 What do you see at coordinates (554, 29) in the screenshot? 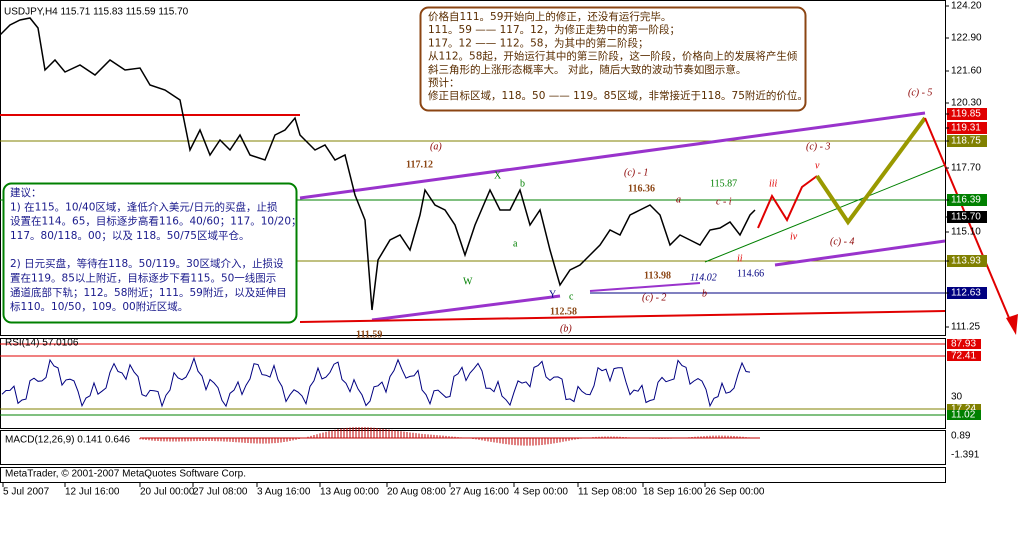
I see `note-line: 111。59 —— 117。12，为修正走势中的第一阶段；` at bounding box center [554, 29].